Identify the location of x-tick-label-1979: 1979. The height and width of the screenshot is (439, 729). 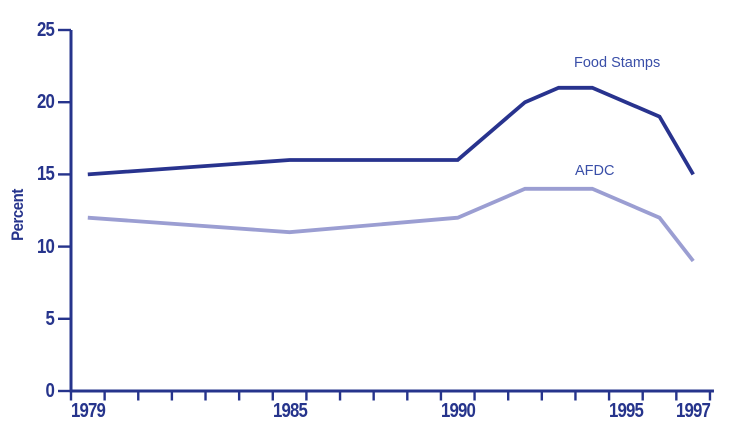
(88, 411).